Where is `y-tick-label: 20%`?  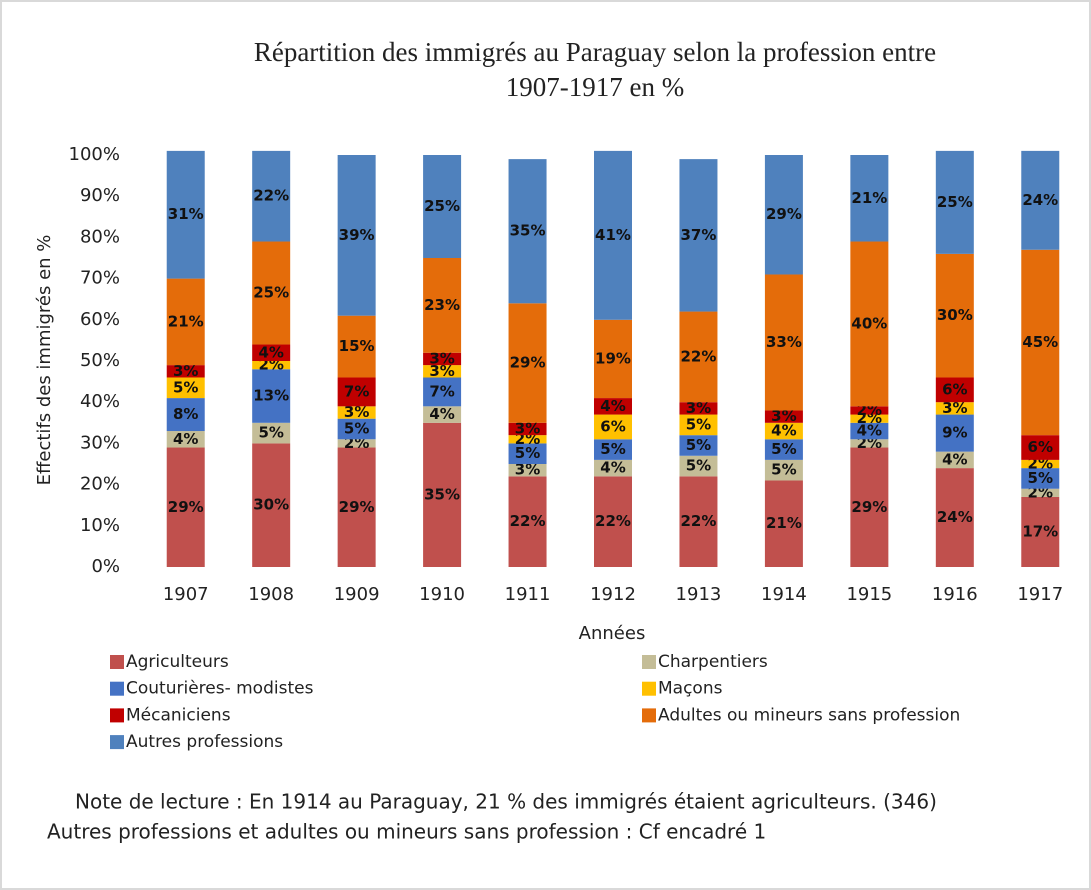
y-tick-label: 20% is located at coordinates (100, 484).